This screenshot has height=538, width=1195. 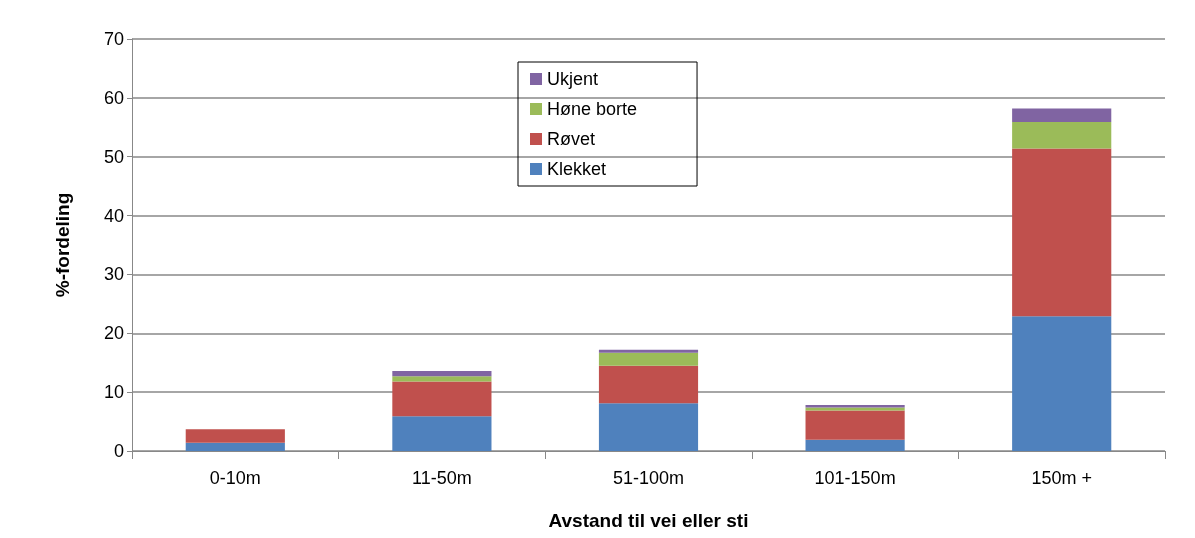 I want to click on x-tick-label: 150m +, so click(x=1061, y=478).